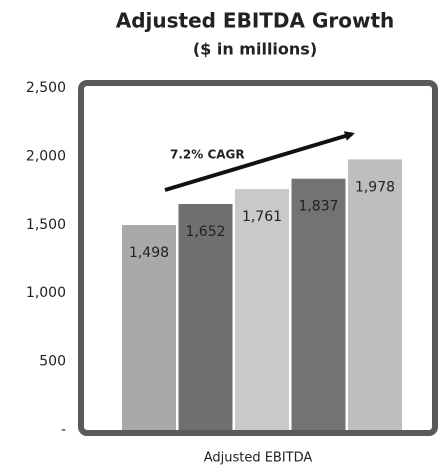 This screenshot has width=442, height=472. What do you see at coordinates (63, 430) in the screenshot?
I see `y-tick-label: -` at bounding box center [63, 430].